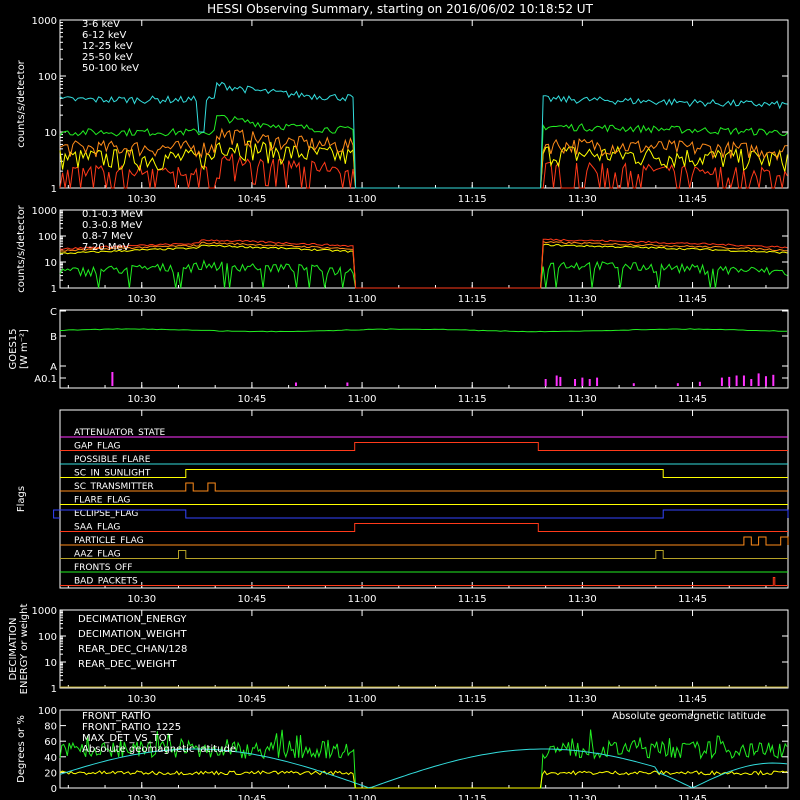  I want to click on legend-entry: FRONT_RATIO_1225, so click(131, 727).